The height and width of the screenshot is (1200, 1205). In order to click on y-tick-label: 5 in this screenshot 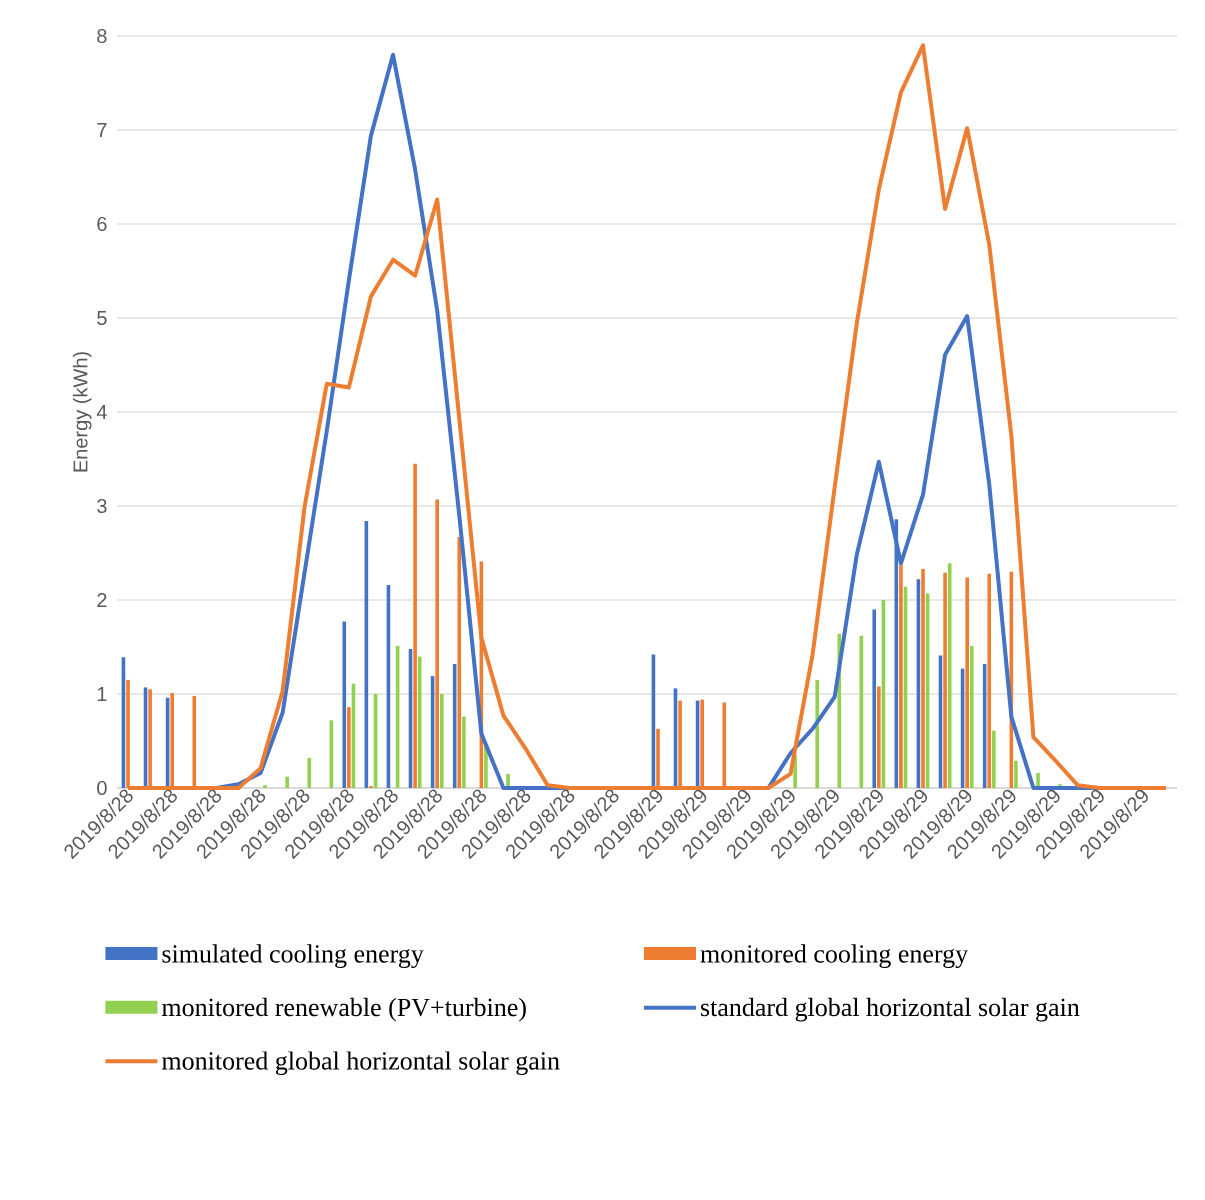, I will do `click(102, 318)`.